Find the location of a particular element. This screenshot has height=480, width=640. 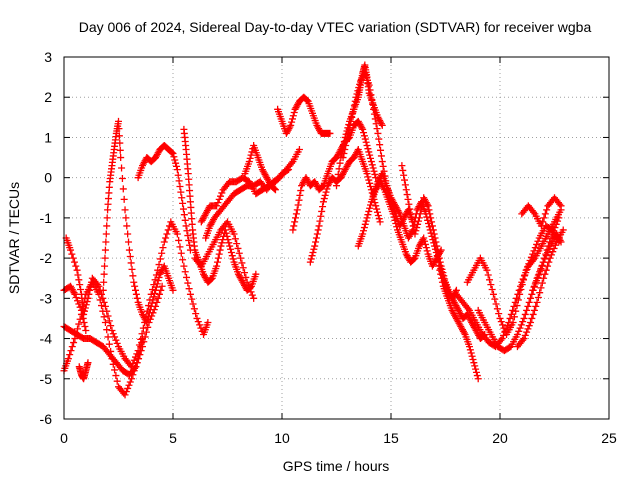

series-sat-z is located at coordinates (541, 212).